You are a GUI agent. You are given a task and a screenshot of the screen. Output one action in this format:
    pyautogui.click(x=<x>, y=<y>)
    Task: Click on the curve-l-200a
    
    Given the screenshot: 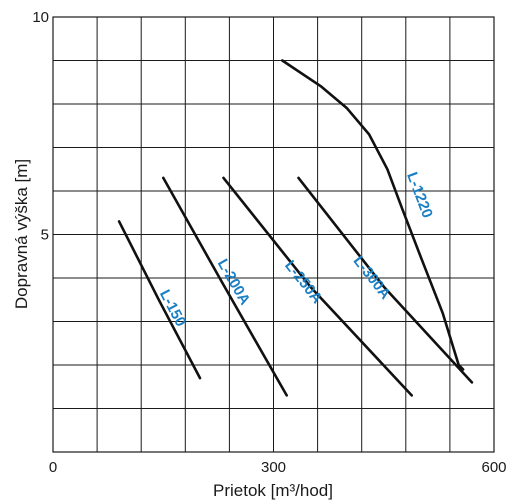 What is the action you would take?
    pyautogui.click(x=225, y=286)
    